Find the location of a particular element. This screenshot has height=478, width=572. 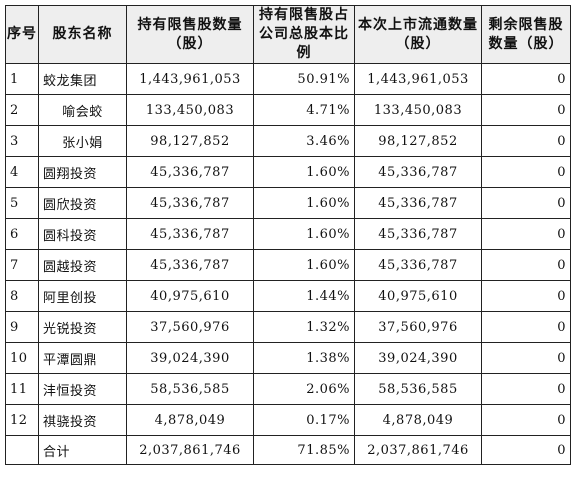

row-shareholder-name: 圆越投资 is located at coordinates (82, 265).